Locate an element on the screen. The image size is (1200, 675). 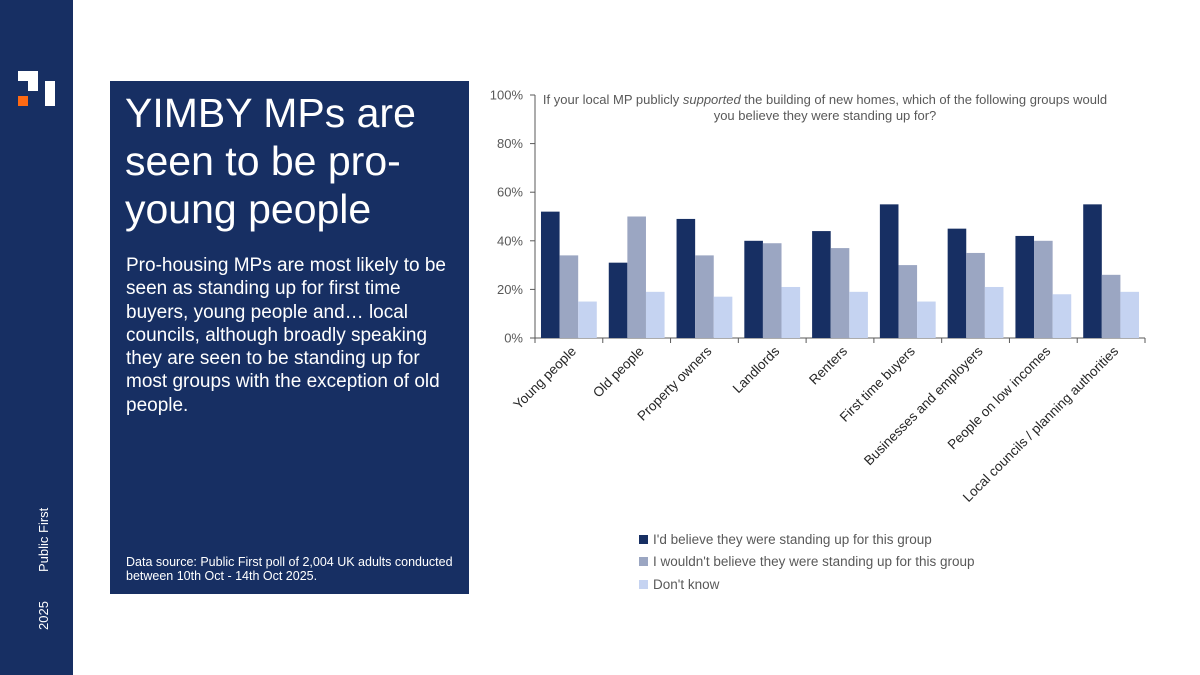
x-category-label: Old people is located at coordinates (618, 372).